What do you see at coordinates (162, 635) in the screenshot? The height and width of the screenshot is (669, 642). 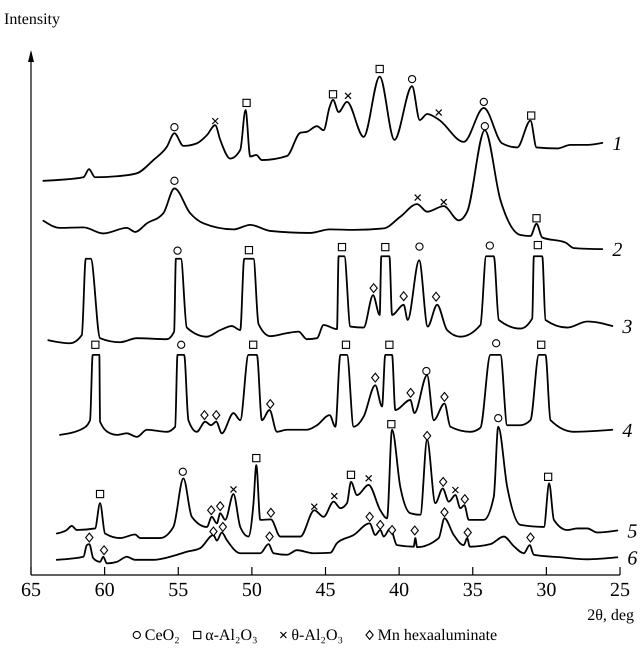 I see `legend-label: CeO₂` at bounding box center [162, 635].